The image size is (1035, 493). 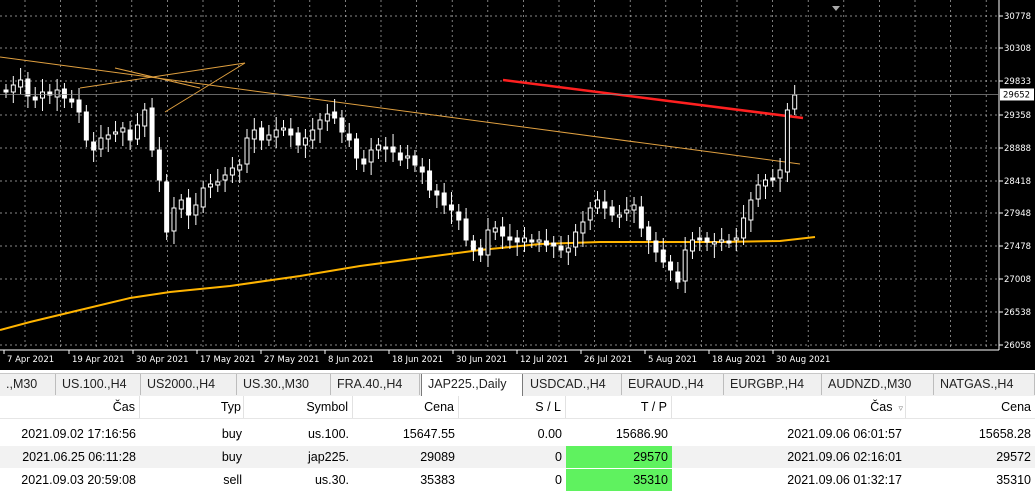 What do you see at coordinates (836, 8) in the screenshot?
I see `chart-shift-icon` at bounding box center [836, 8].